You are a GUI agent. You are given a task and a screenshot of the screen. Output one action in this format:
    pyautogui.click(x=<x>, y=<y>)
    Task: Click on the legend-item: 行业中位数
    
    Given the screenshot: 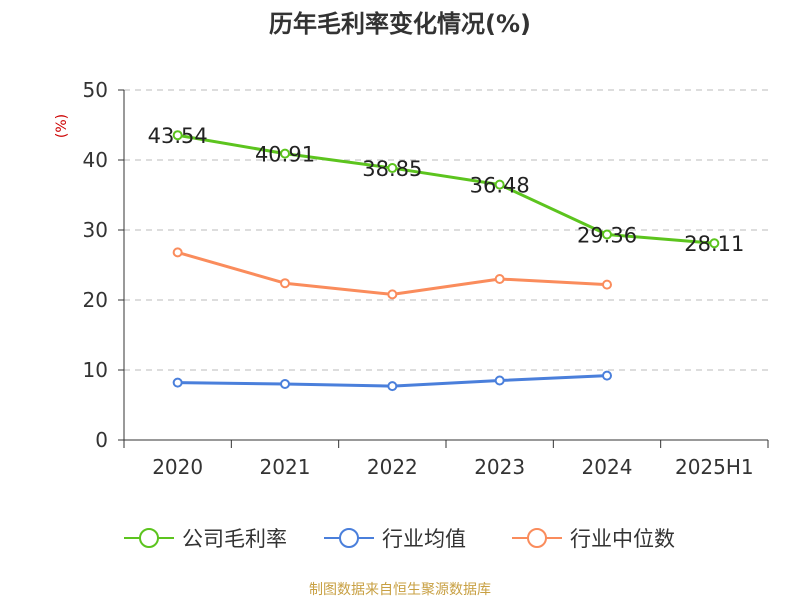 What is the action you would take?
    pyautogui.click(x=593, y=539)
    